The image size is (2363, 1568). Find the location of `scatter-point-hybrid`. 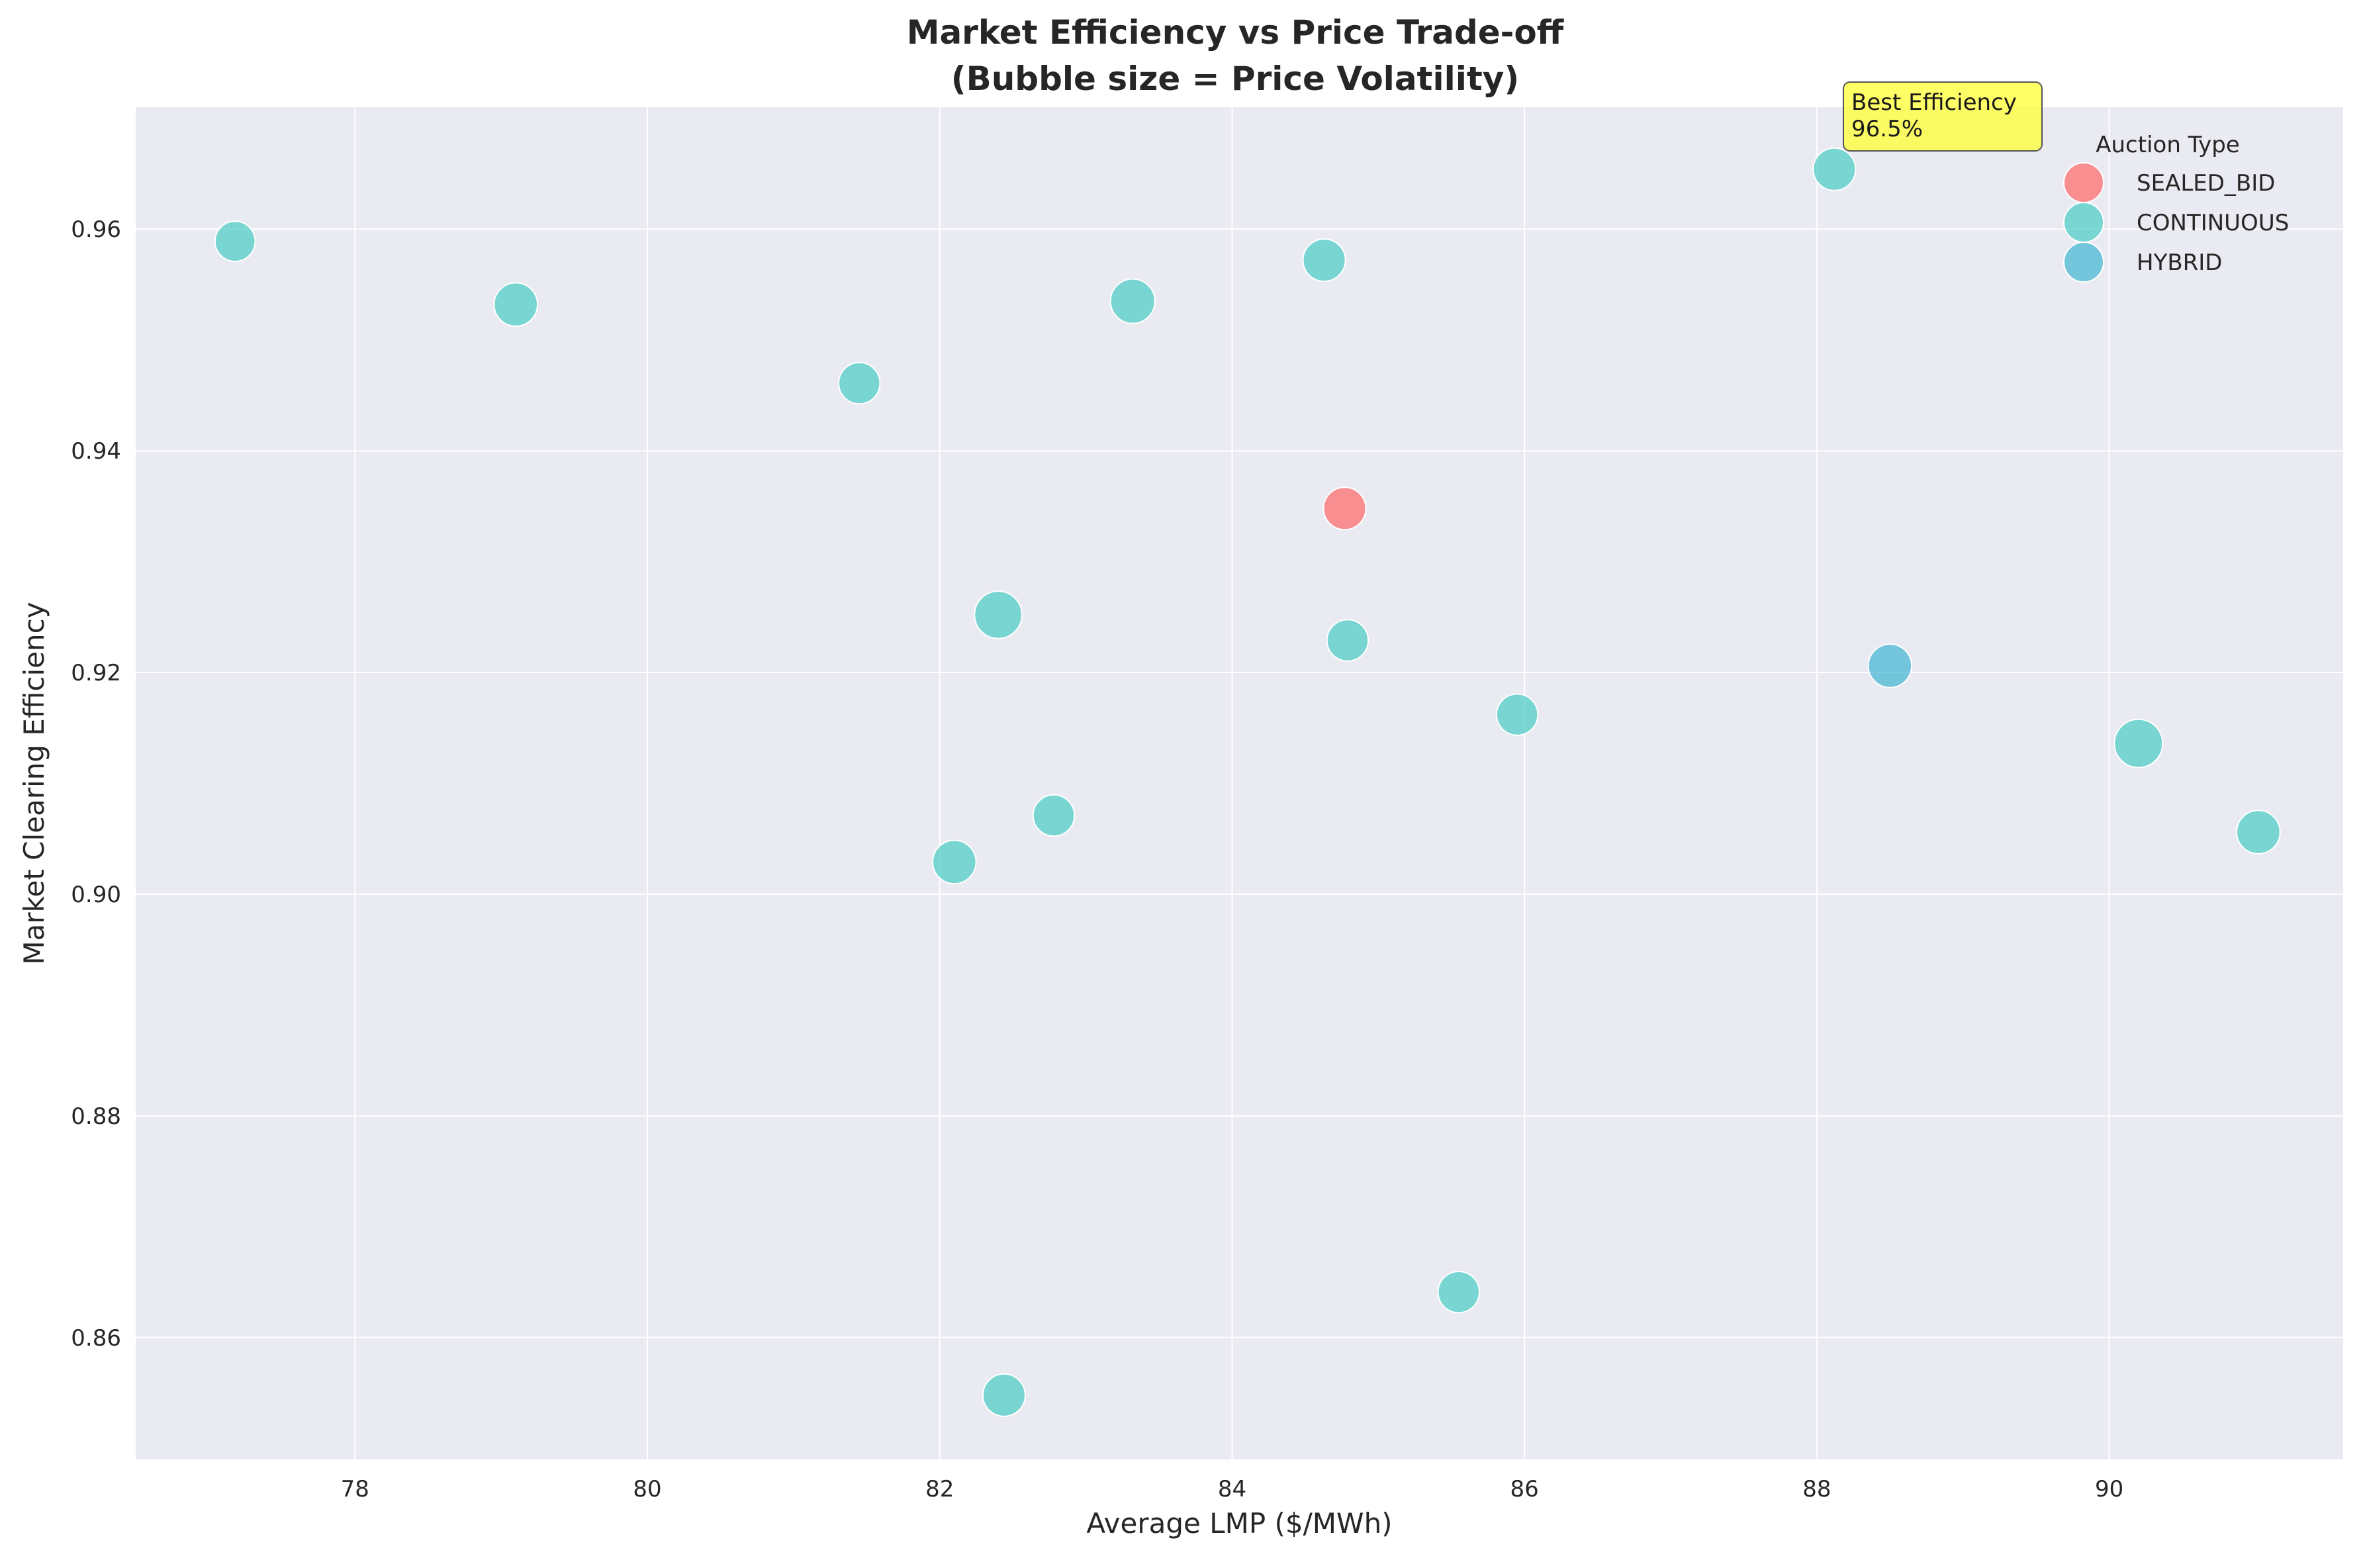

scatter-point-hybrid is located at coordinates (1890, 665).